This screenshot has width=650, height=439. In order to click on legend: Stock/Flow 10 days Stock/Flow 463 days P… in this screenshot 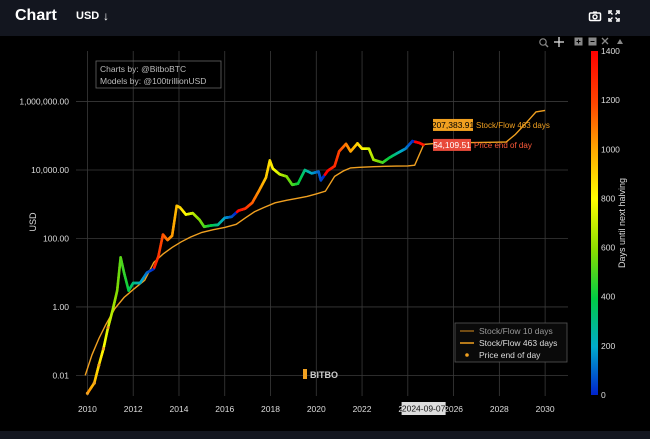, I will do `click(511, 342)`.